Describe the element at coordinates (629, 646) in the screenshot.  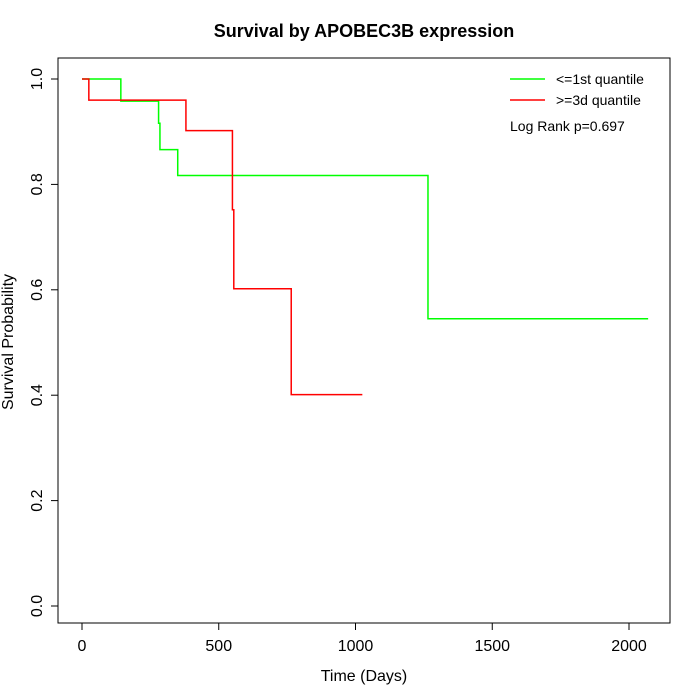
I see `x-tick-label: 2000` at that location.